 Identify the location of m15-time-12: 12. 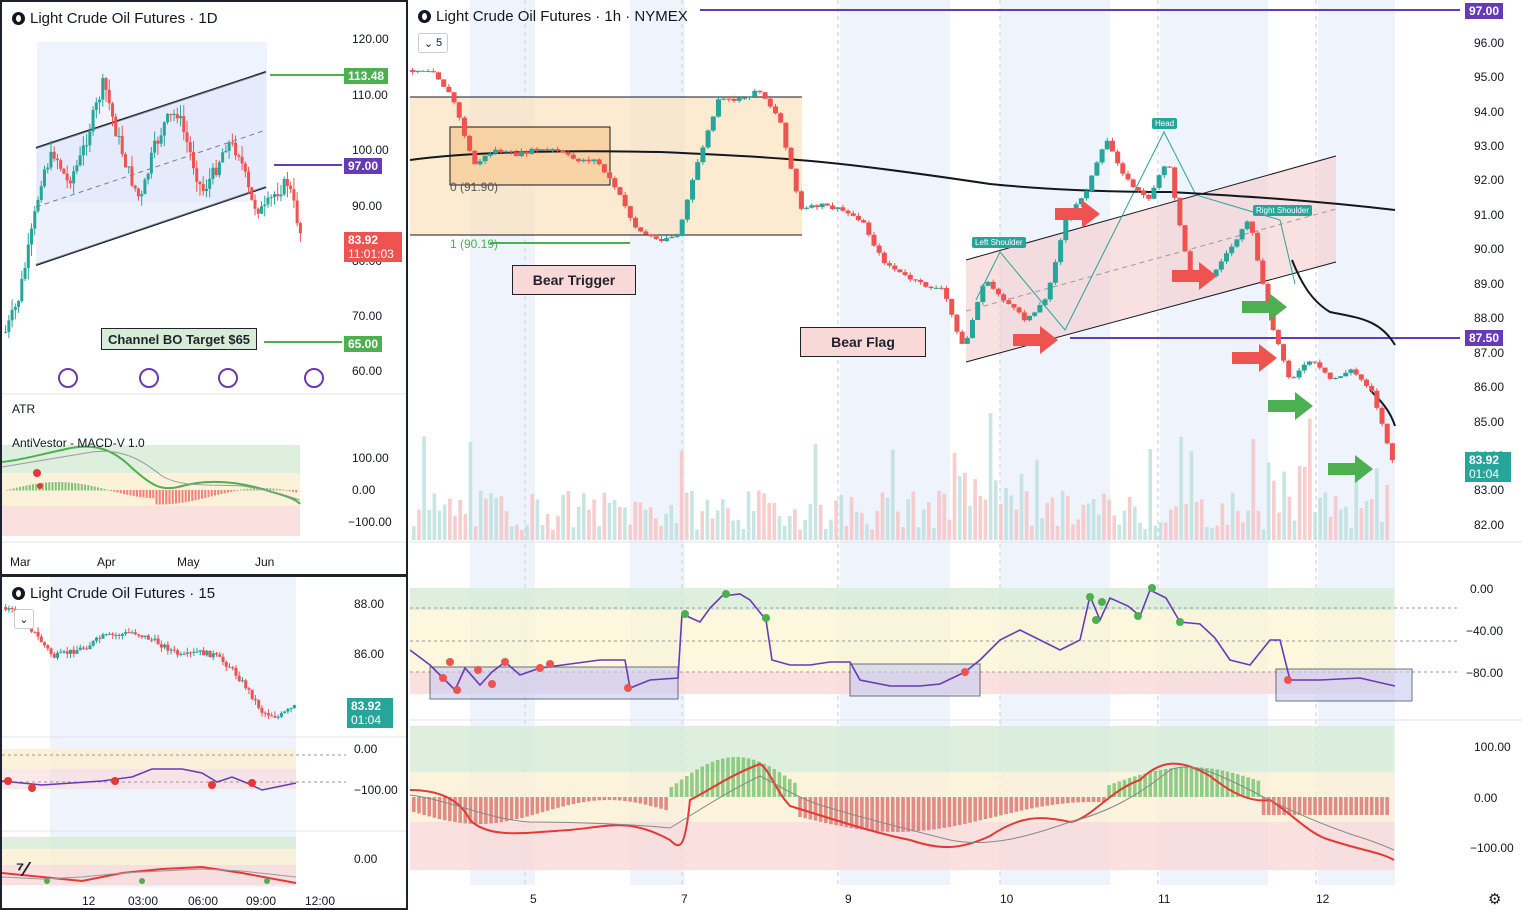
(89, 901).